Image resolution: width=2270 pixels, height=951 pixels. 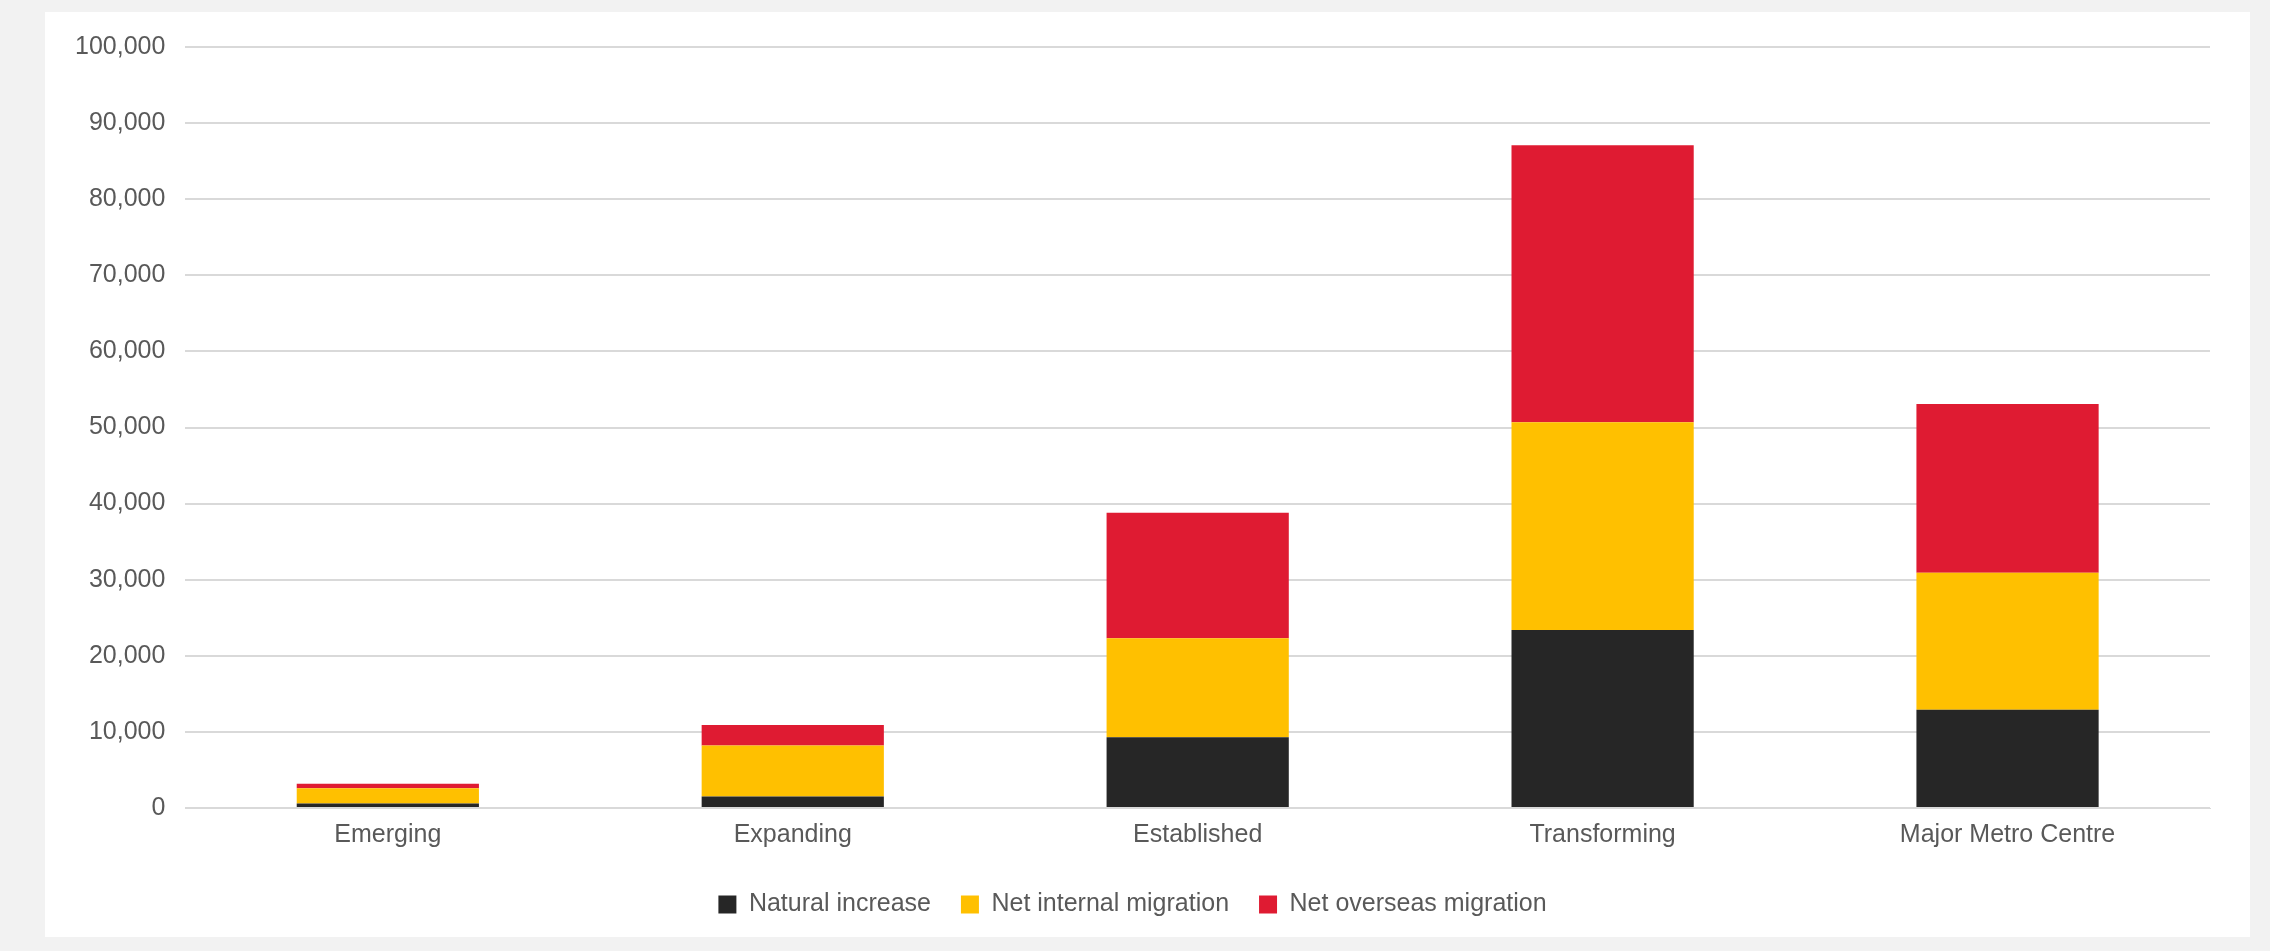 What do you see at coordinates (1198, 832) in the screenshot?
I see `x-tick-label: Established` at bounding box center [1198, 832].